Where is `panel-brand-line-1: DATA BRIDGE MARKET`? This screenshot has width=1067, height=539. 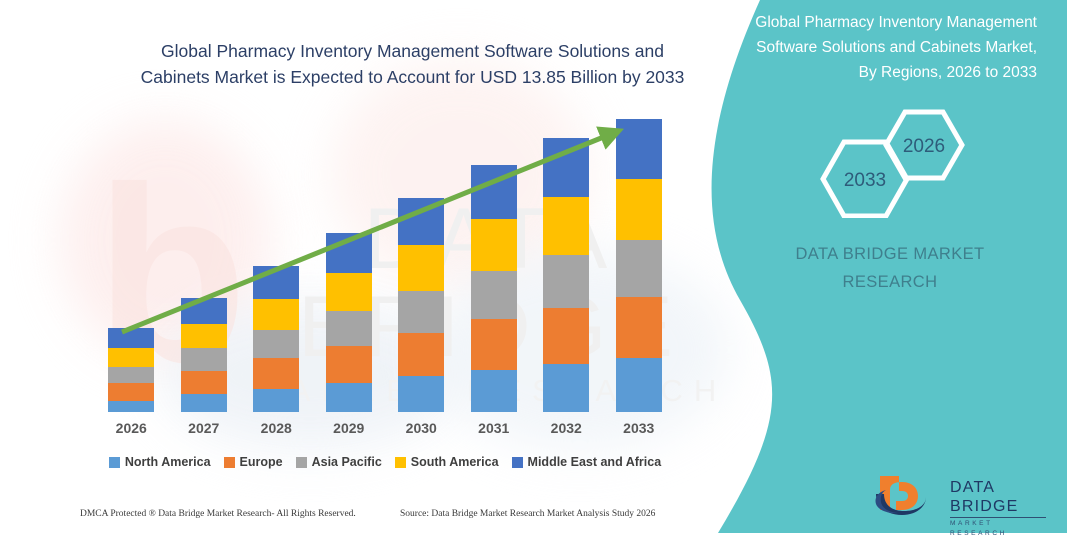 panel-brand-line-1: DATA BRIDGE MARKET is located at coordinates (890, 254).